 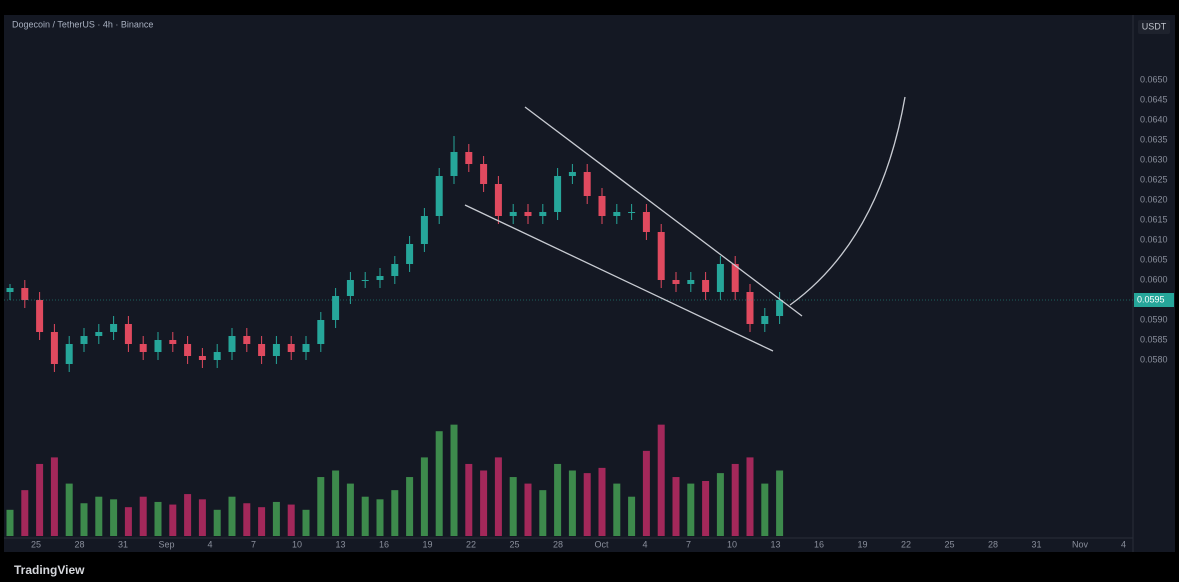 What do you see at coordinates (847, 201) in the screenshot?
I see `projection-curve` at bounding box center [847, 201].